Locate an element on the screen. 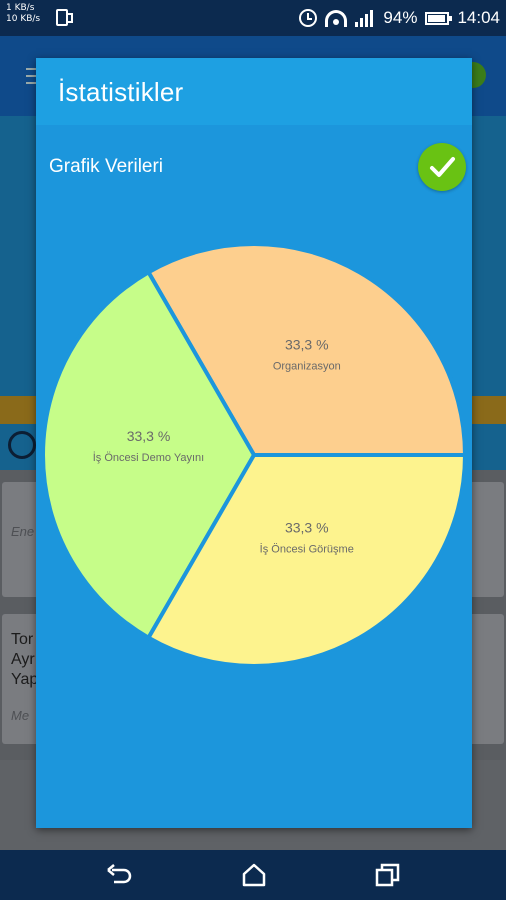 The image size is (506, 900). background-circle-icon is located at coordinates (22, 445).